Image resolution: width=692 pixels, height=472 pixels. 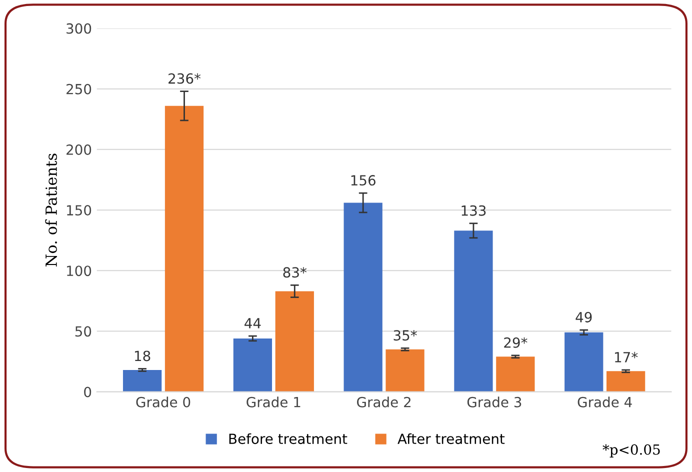 I want to click on x-tick-label: Grade 4, so click(x=605, y=402).